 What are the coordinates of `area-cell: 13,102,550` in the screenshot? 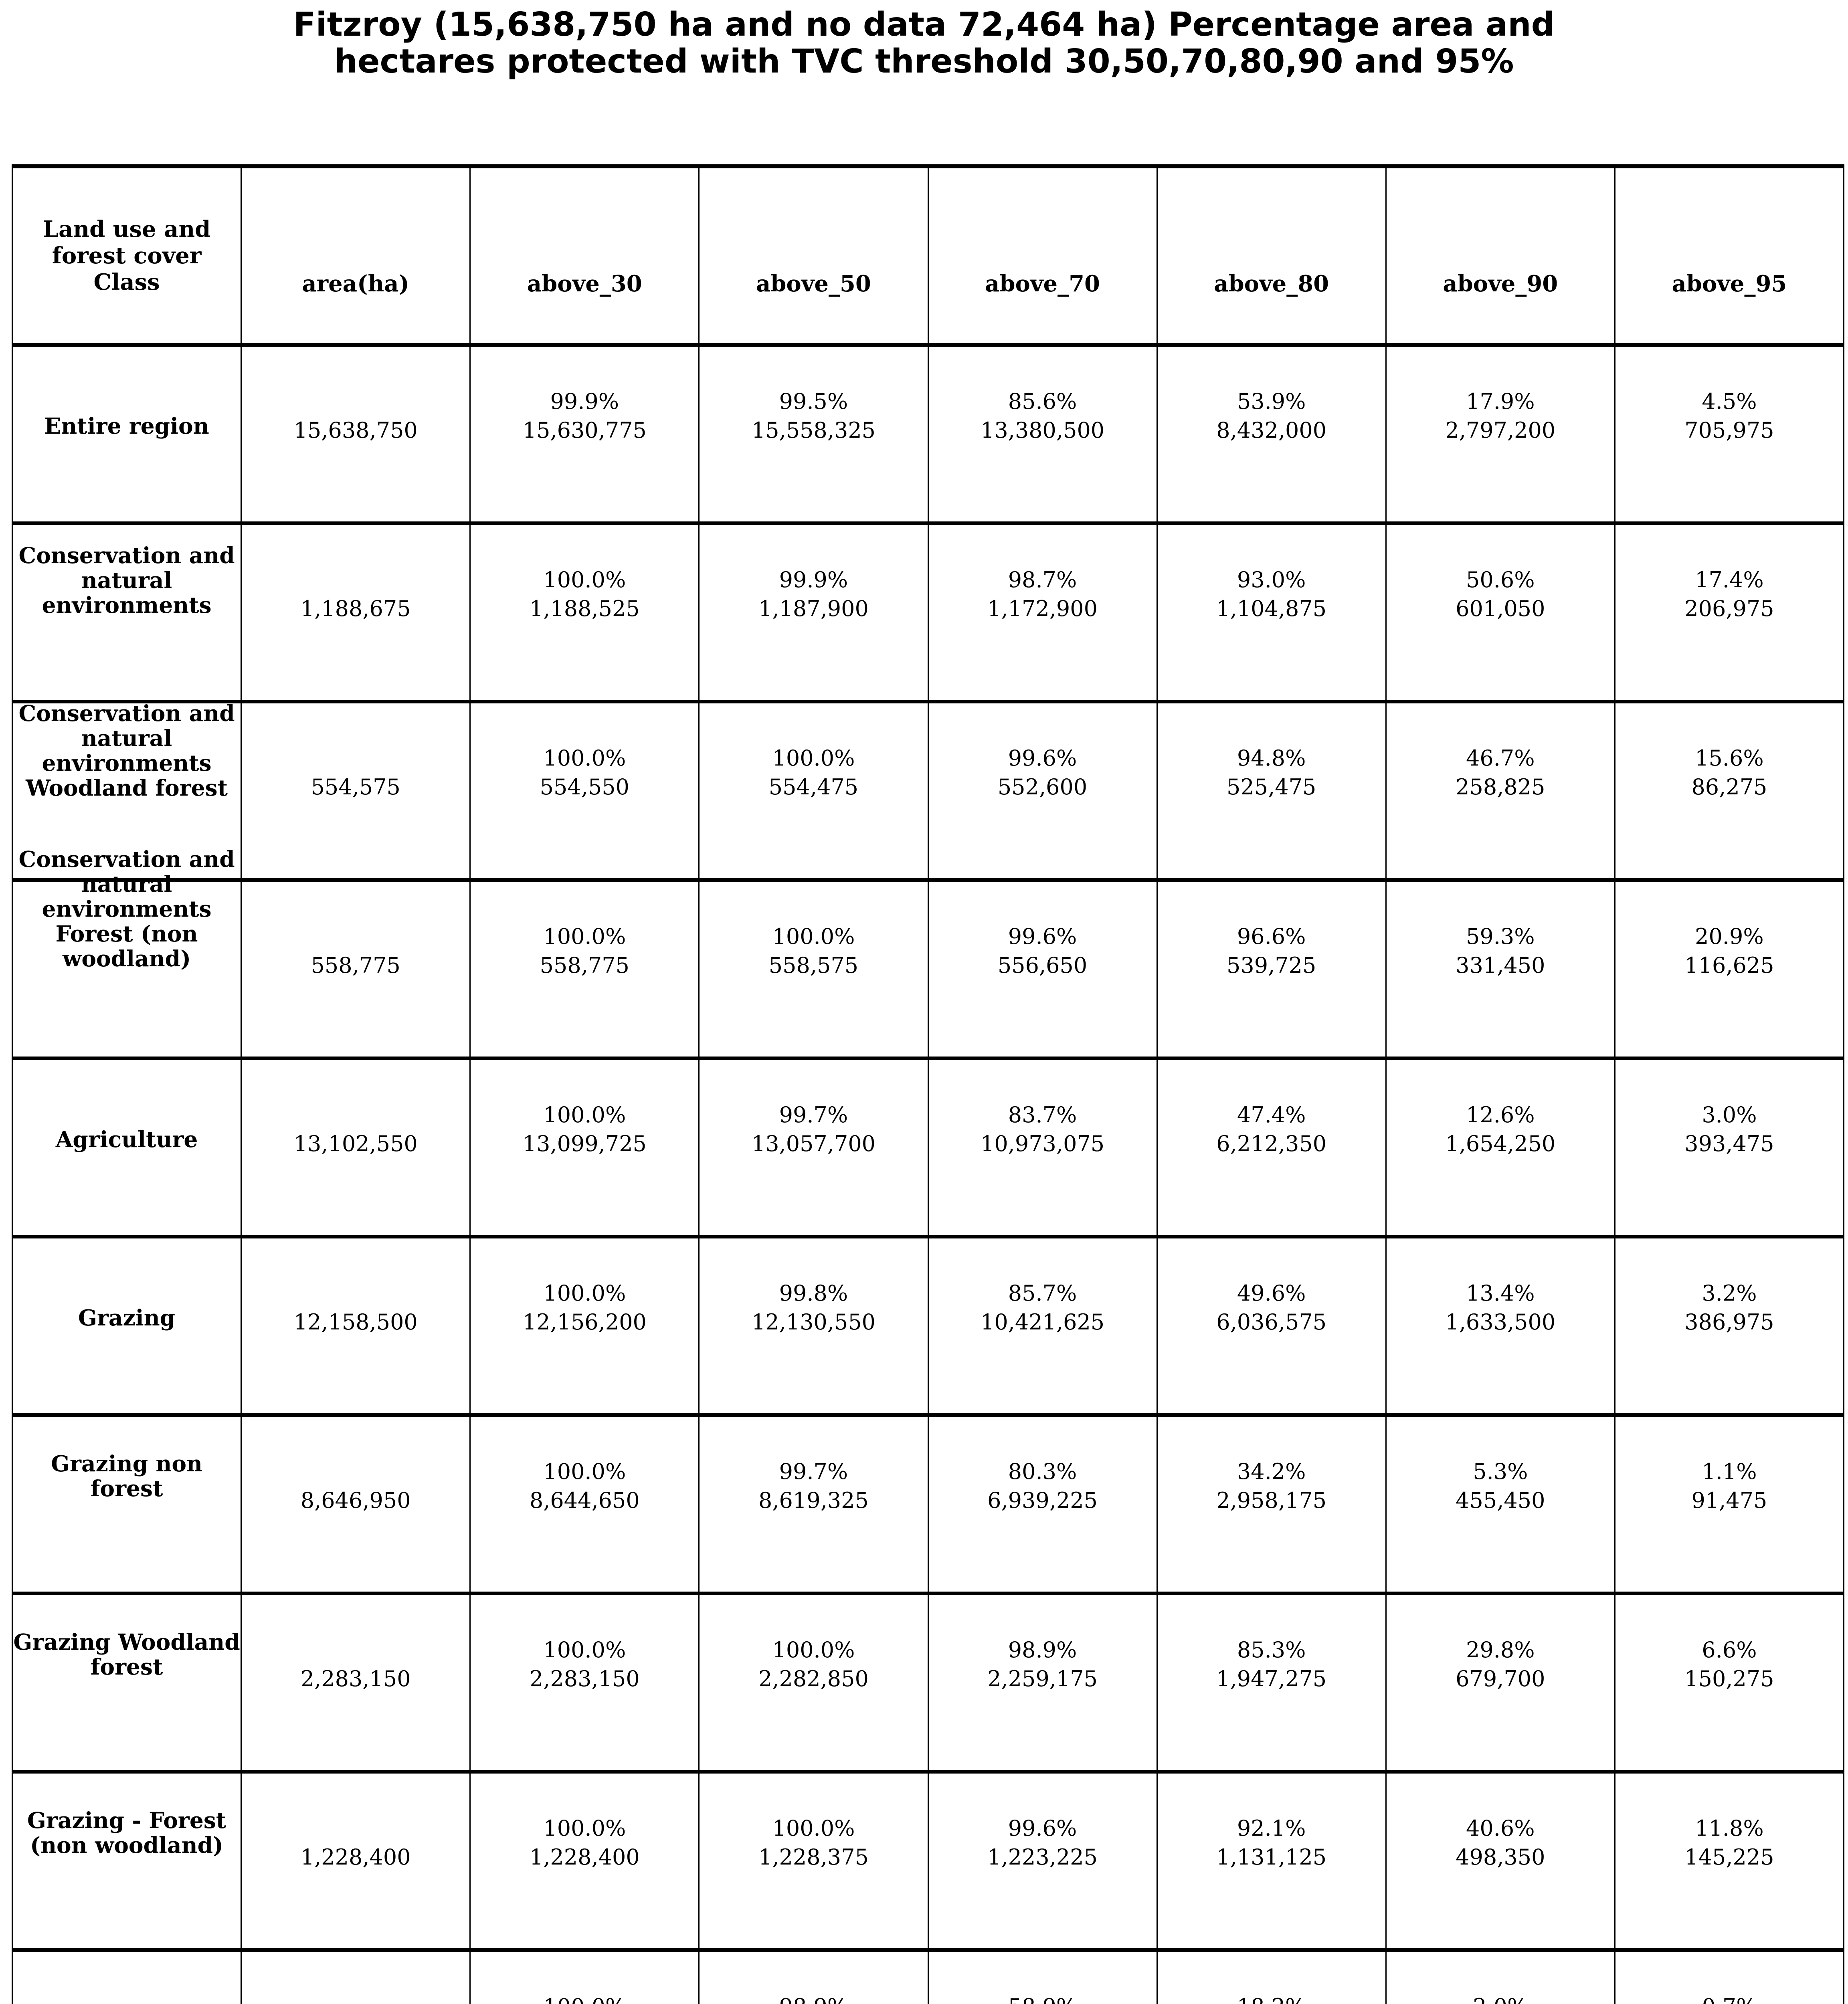 It's located at (356, 1147).